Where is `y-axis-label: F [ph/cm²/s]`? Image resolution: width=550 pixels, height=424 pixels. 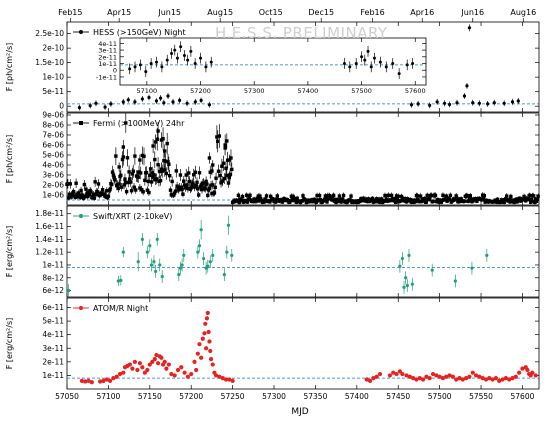
y-axis-label: F [ph/cm²/s] is located at coordinates (9, 67).